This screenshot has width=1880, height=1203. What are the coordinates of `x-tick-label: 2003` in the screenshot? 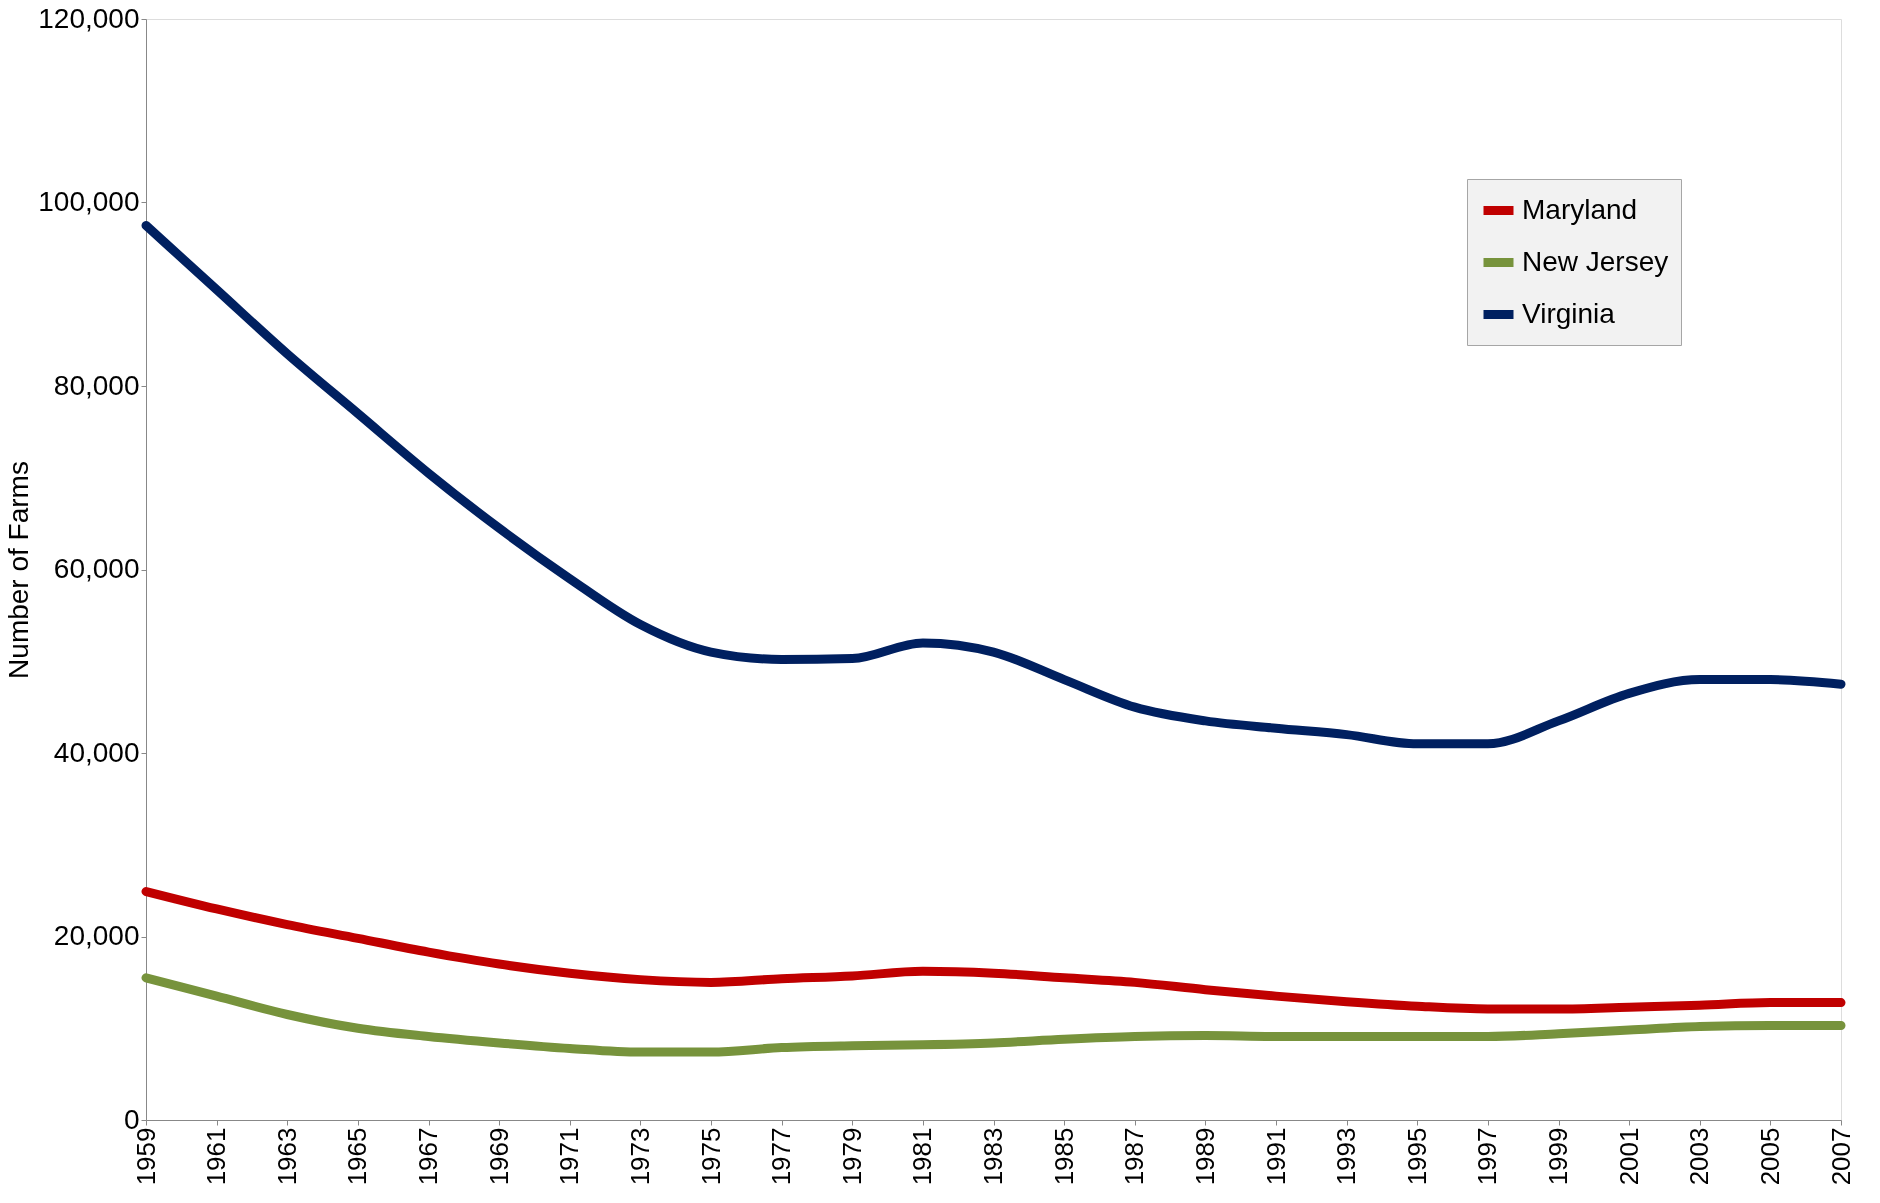 It's located at (1699, 1156).